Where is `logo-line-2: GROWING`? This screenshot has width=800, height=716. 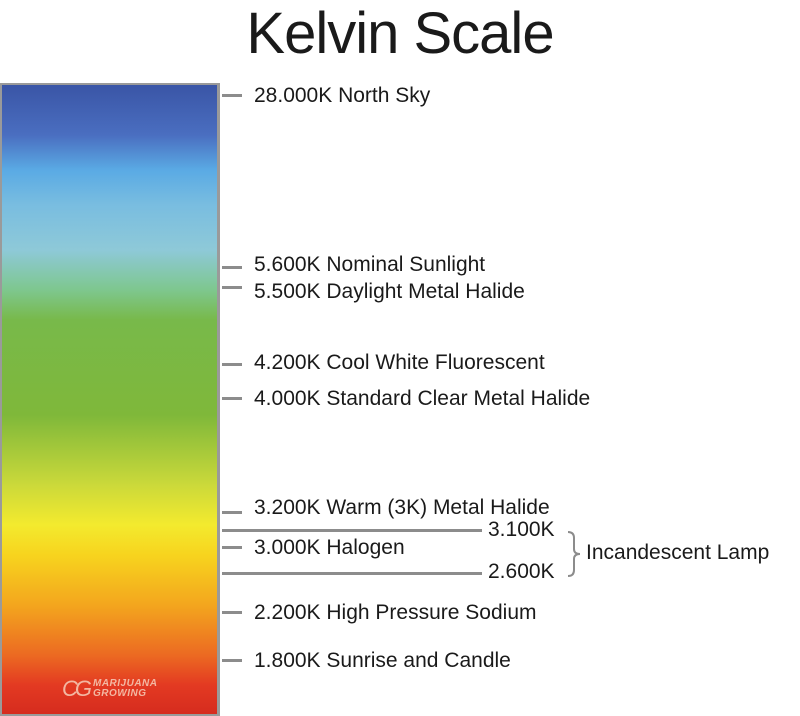
logo-line-2: GROWING is located at coordinates (120, 693).